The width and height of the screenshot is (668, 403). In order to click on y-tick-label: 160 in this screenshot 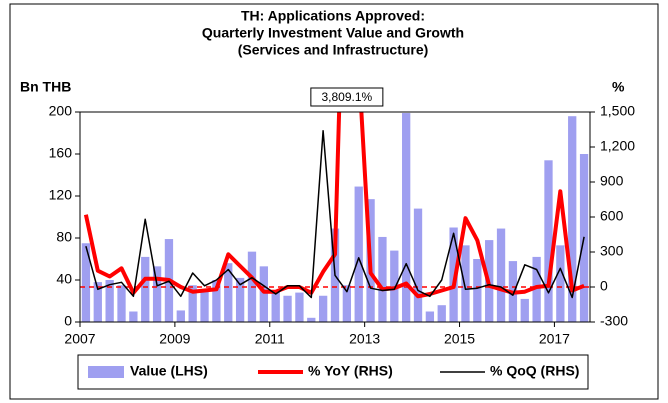, I will do `click(61, 153)`.